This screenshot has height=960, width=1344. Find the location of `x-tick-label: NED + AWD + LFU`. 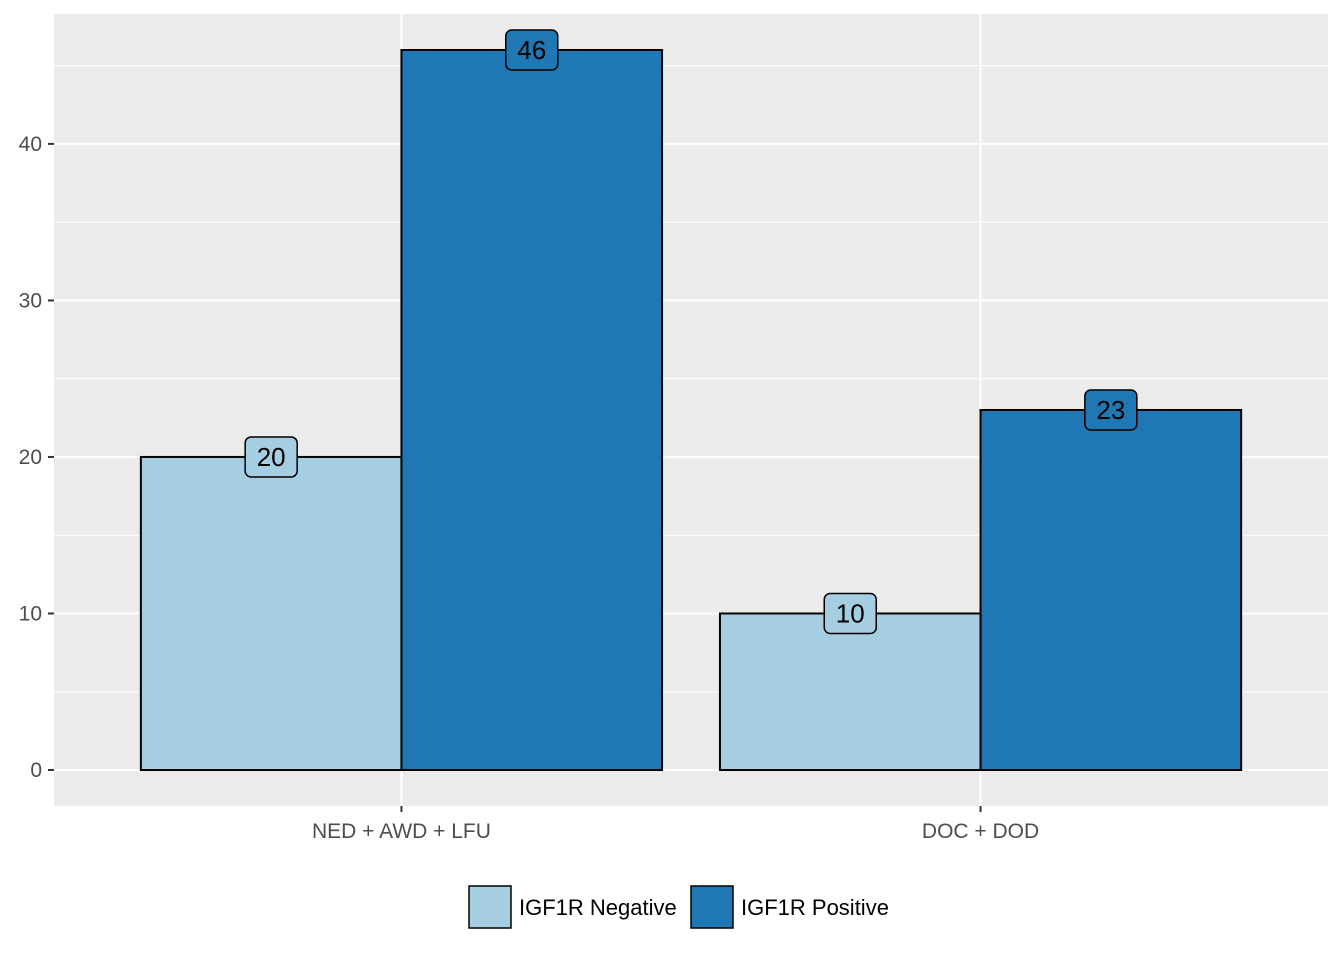

x-tick-label: NED + AWD + LFU is located at coordinates (401, 831).